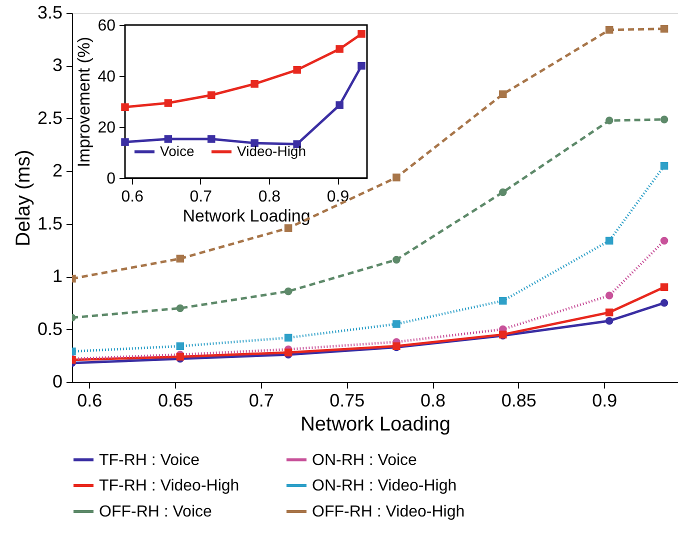 This screenshot has width=678, height=534. Describe the element at coordinates (518, 400) in the screenshot. I see `x-tick-label: 0.85` at that location.